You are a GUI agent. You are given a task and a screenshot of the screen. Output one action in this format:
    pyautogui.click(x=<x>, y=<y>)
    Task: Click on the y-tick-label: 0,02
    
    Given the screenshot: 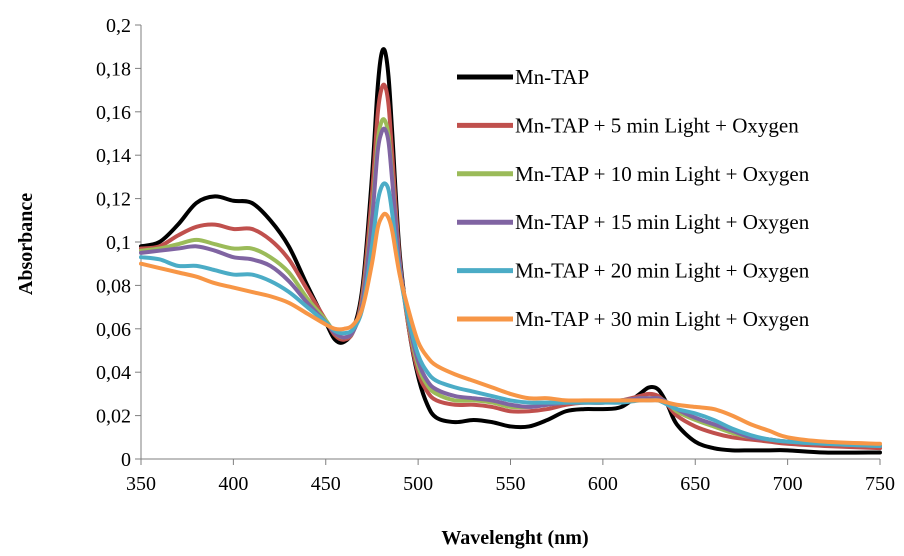 What is the action you would take?
    pyautogui.click(x=113, y=417)
    